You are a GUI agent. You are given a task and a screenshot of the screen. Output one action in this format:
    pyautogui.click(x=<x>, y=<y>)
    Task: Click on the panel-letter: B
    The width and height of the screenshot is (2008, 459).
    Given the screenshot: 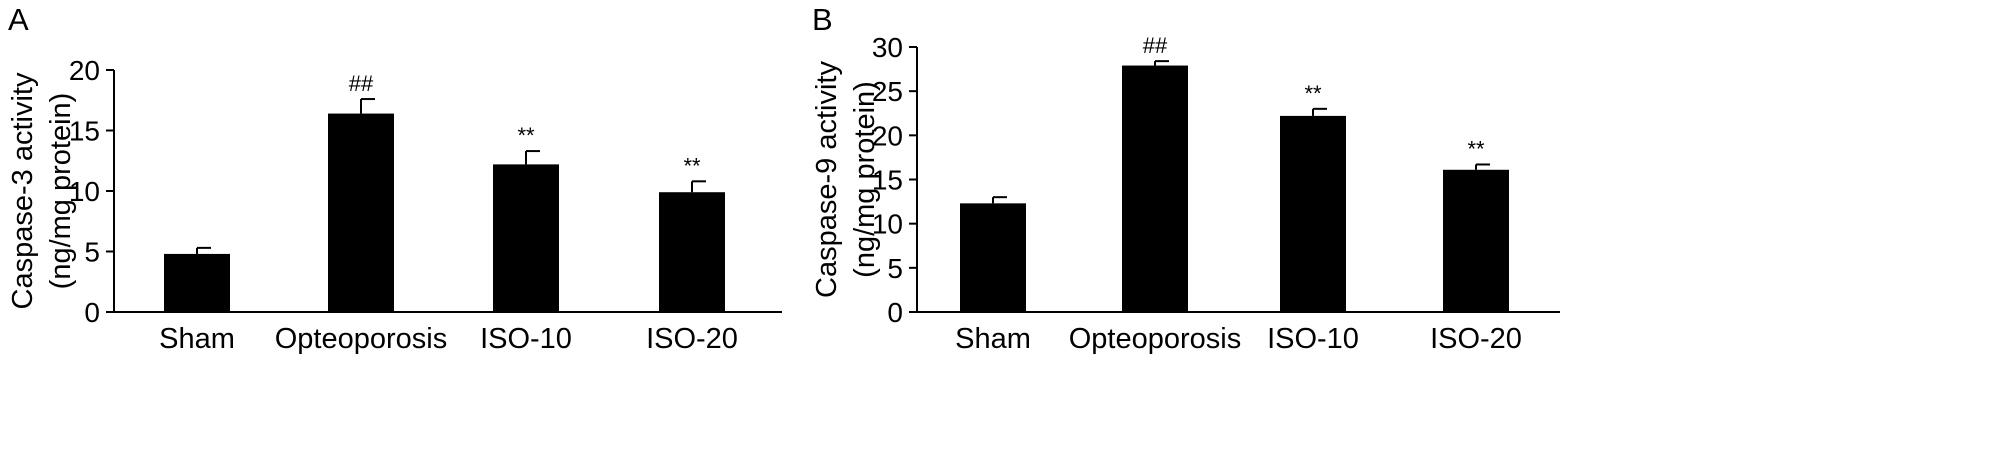 What is the action you would take?
    pyautogui.click(x=822, y=19)
    